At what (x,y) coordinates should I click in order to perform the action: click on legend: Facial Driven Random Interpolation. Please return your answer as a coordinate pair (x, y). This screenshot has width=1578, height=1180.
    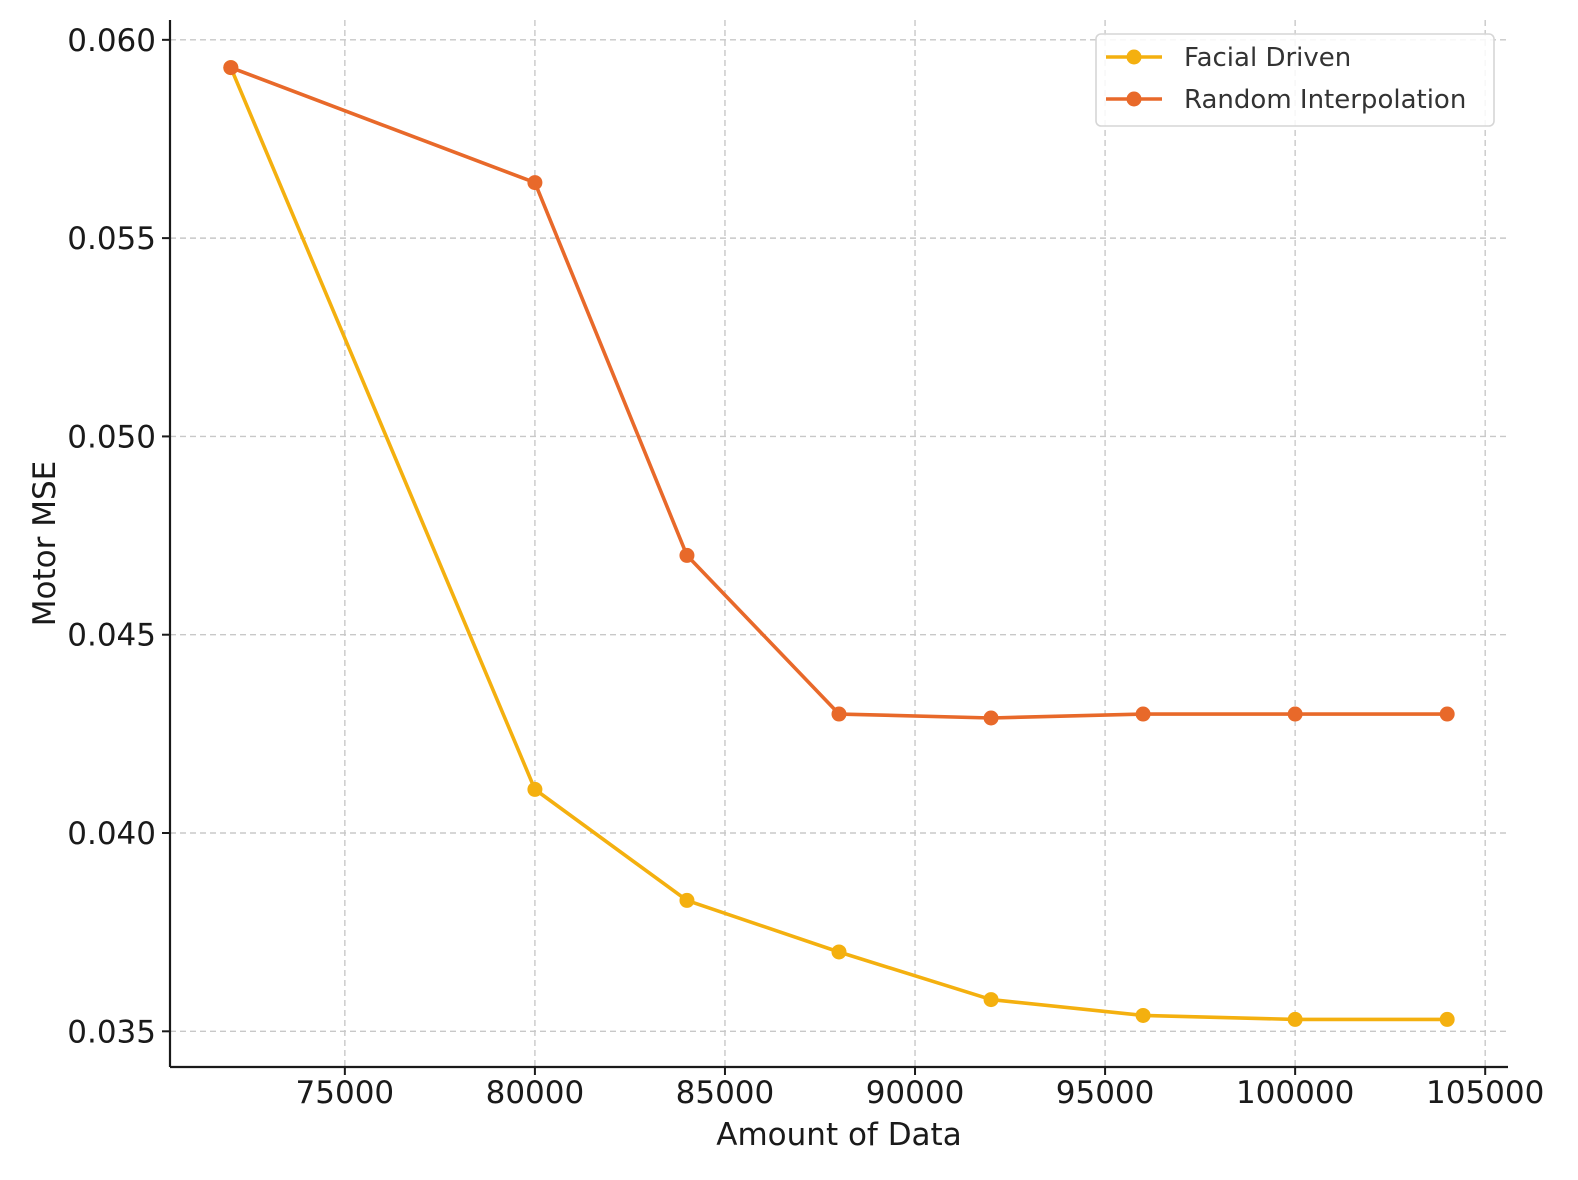
    Looking at the image, I should click on (1295, 80).